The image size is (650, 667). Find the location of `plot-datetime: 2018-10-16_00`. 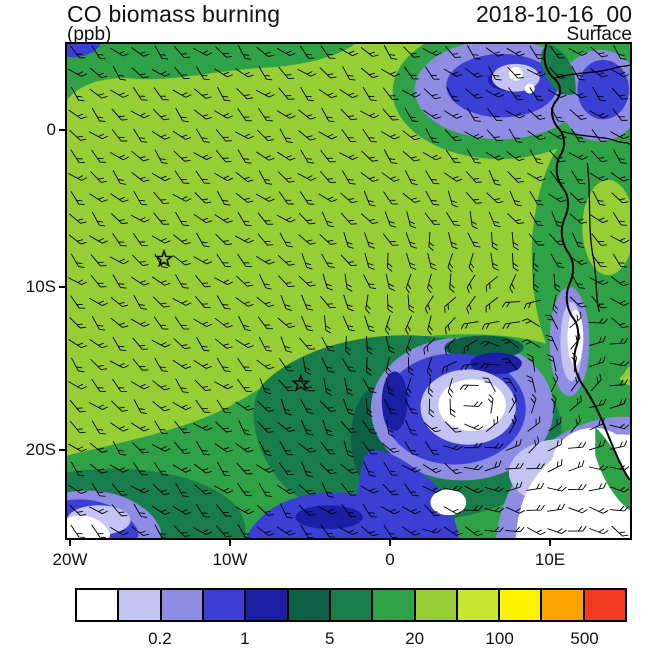

plot-datetime: 2018-10-16_00 is located at coordinates (553, 14).